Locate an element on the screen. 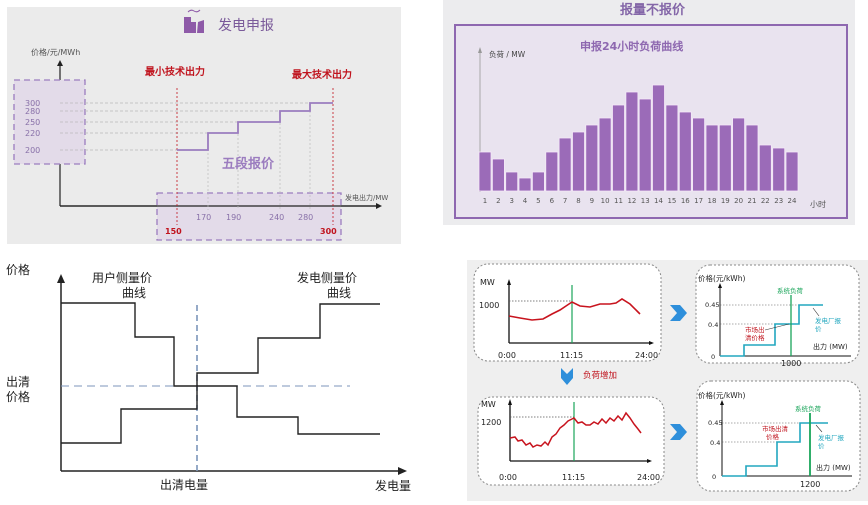  hour-labels: 1 2 3 4 5 6 7 8 9 10 11 12 13 14 15 16 17 18 19 20 21 22 23 24 is located at coordinates (640, 201).